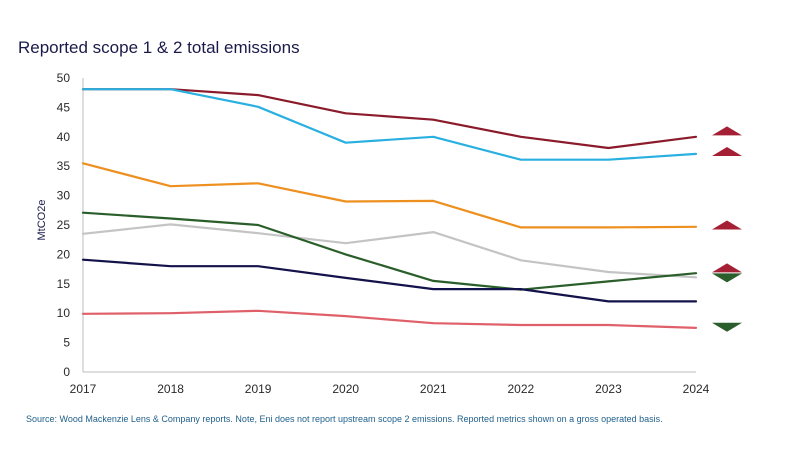 The width and height of the screenshot is (800, 450). I want to click on y-tick-label: 20, so click(64, 254).